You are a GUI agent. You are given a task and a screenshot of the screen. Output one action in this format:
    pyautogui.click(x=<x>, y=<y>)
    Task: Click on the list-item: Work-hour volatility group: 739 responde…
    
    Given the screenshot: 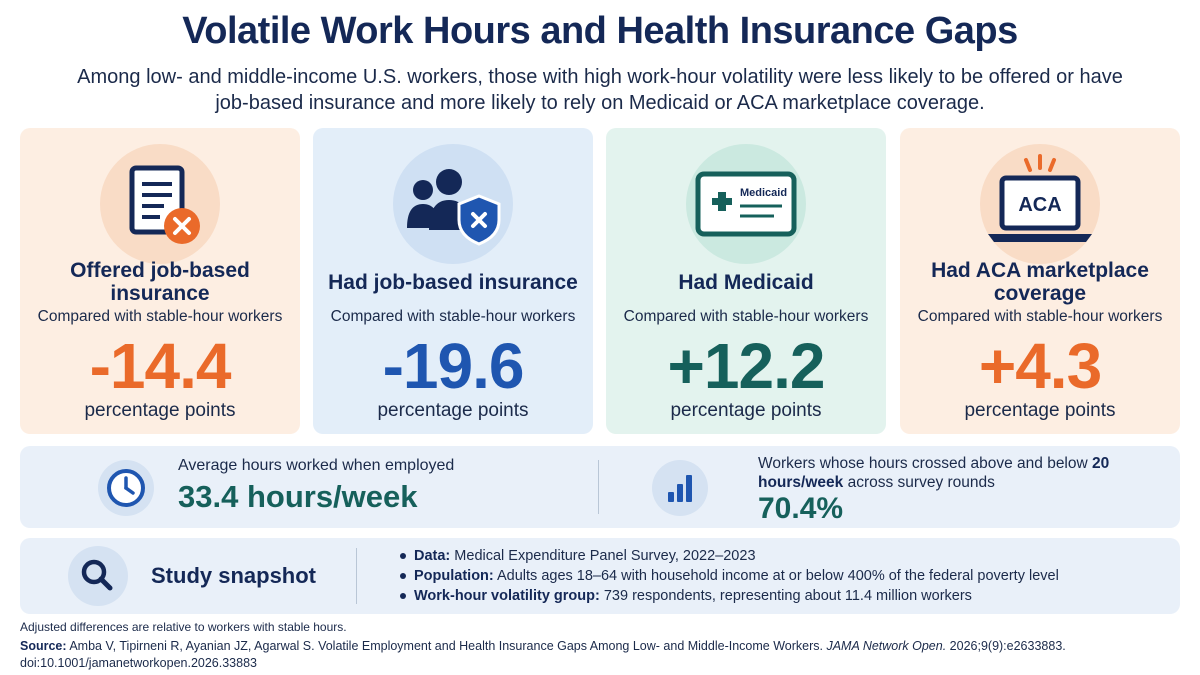 What is the action you would take?
    pyautogui.click(x=783, y=596)
    